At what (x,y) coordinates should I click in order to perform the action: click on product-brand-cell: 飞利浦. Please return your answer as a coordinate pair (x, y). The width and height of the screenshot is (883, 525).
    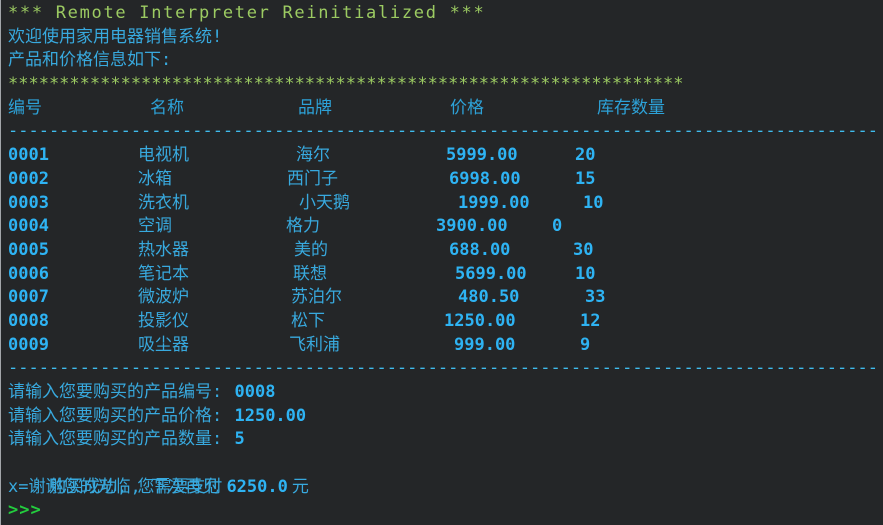
    Looking at the image, I should click on (314, 344).